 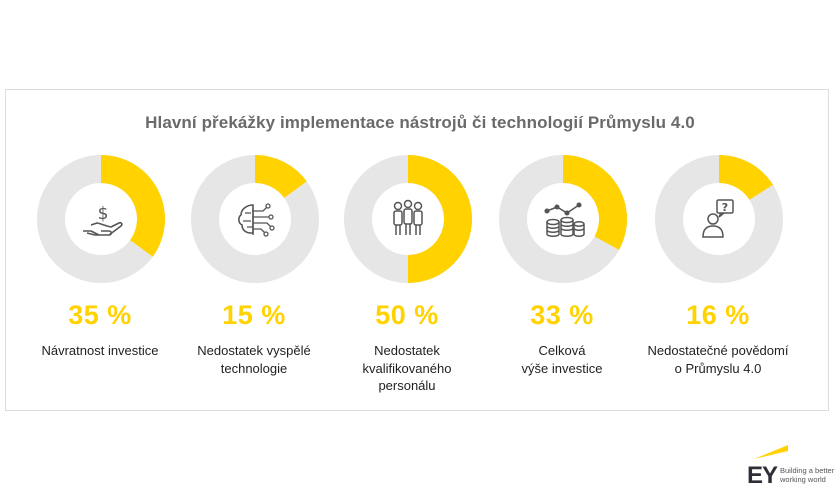 I want to click on people-group-icon, so click(x=408, y=217).